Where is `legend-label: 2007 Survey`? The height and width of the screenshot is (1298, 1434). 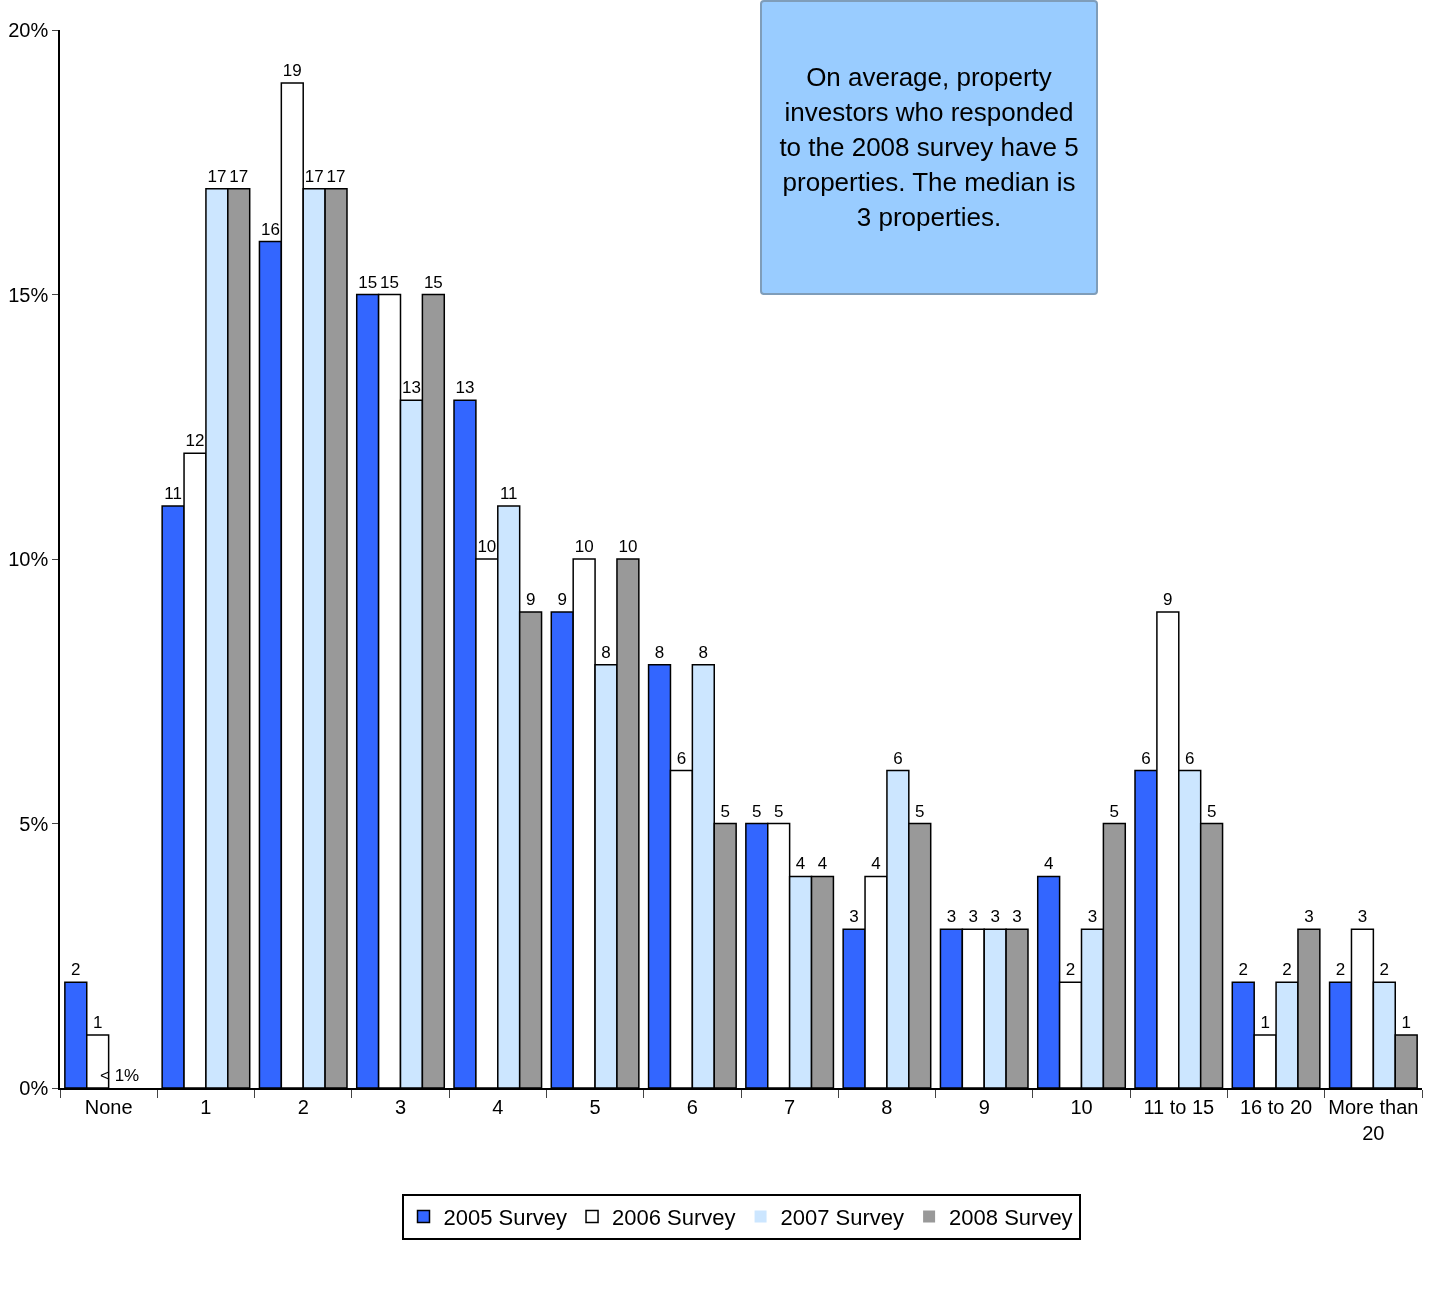
legend-label: 2007 Survey is located at coordinates (842, 1218).